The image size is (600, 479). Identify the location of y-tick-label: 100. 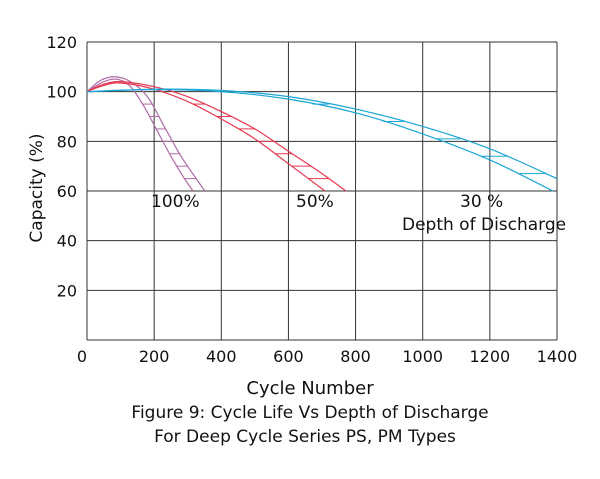
(61, 92).